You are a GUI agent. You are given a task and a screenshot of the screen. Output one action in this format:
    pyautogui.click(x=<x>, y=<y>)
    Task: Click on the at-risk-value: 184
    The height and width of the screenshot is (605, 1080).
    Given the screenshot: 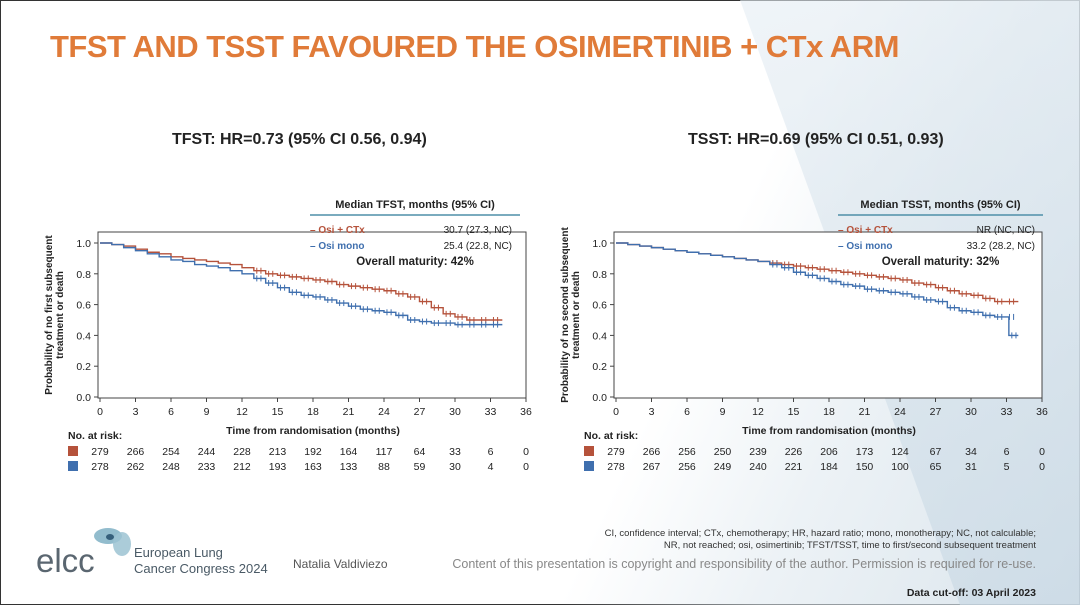 What is the action you would take?
    pyautogui.click(x=829, y=467)
    